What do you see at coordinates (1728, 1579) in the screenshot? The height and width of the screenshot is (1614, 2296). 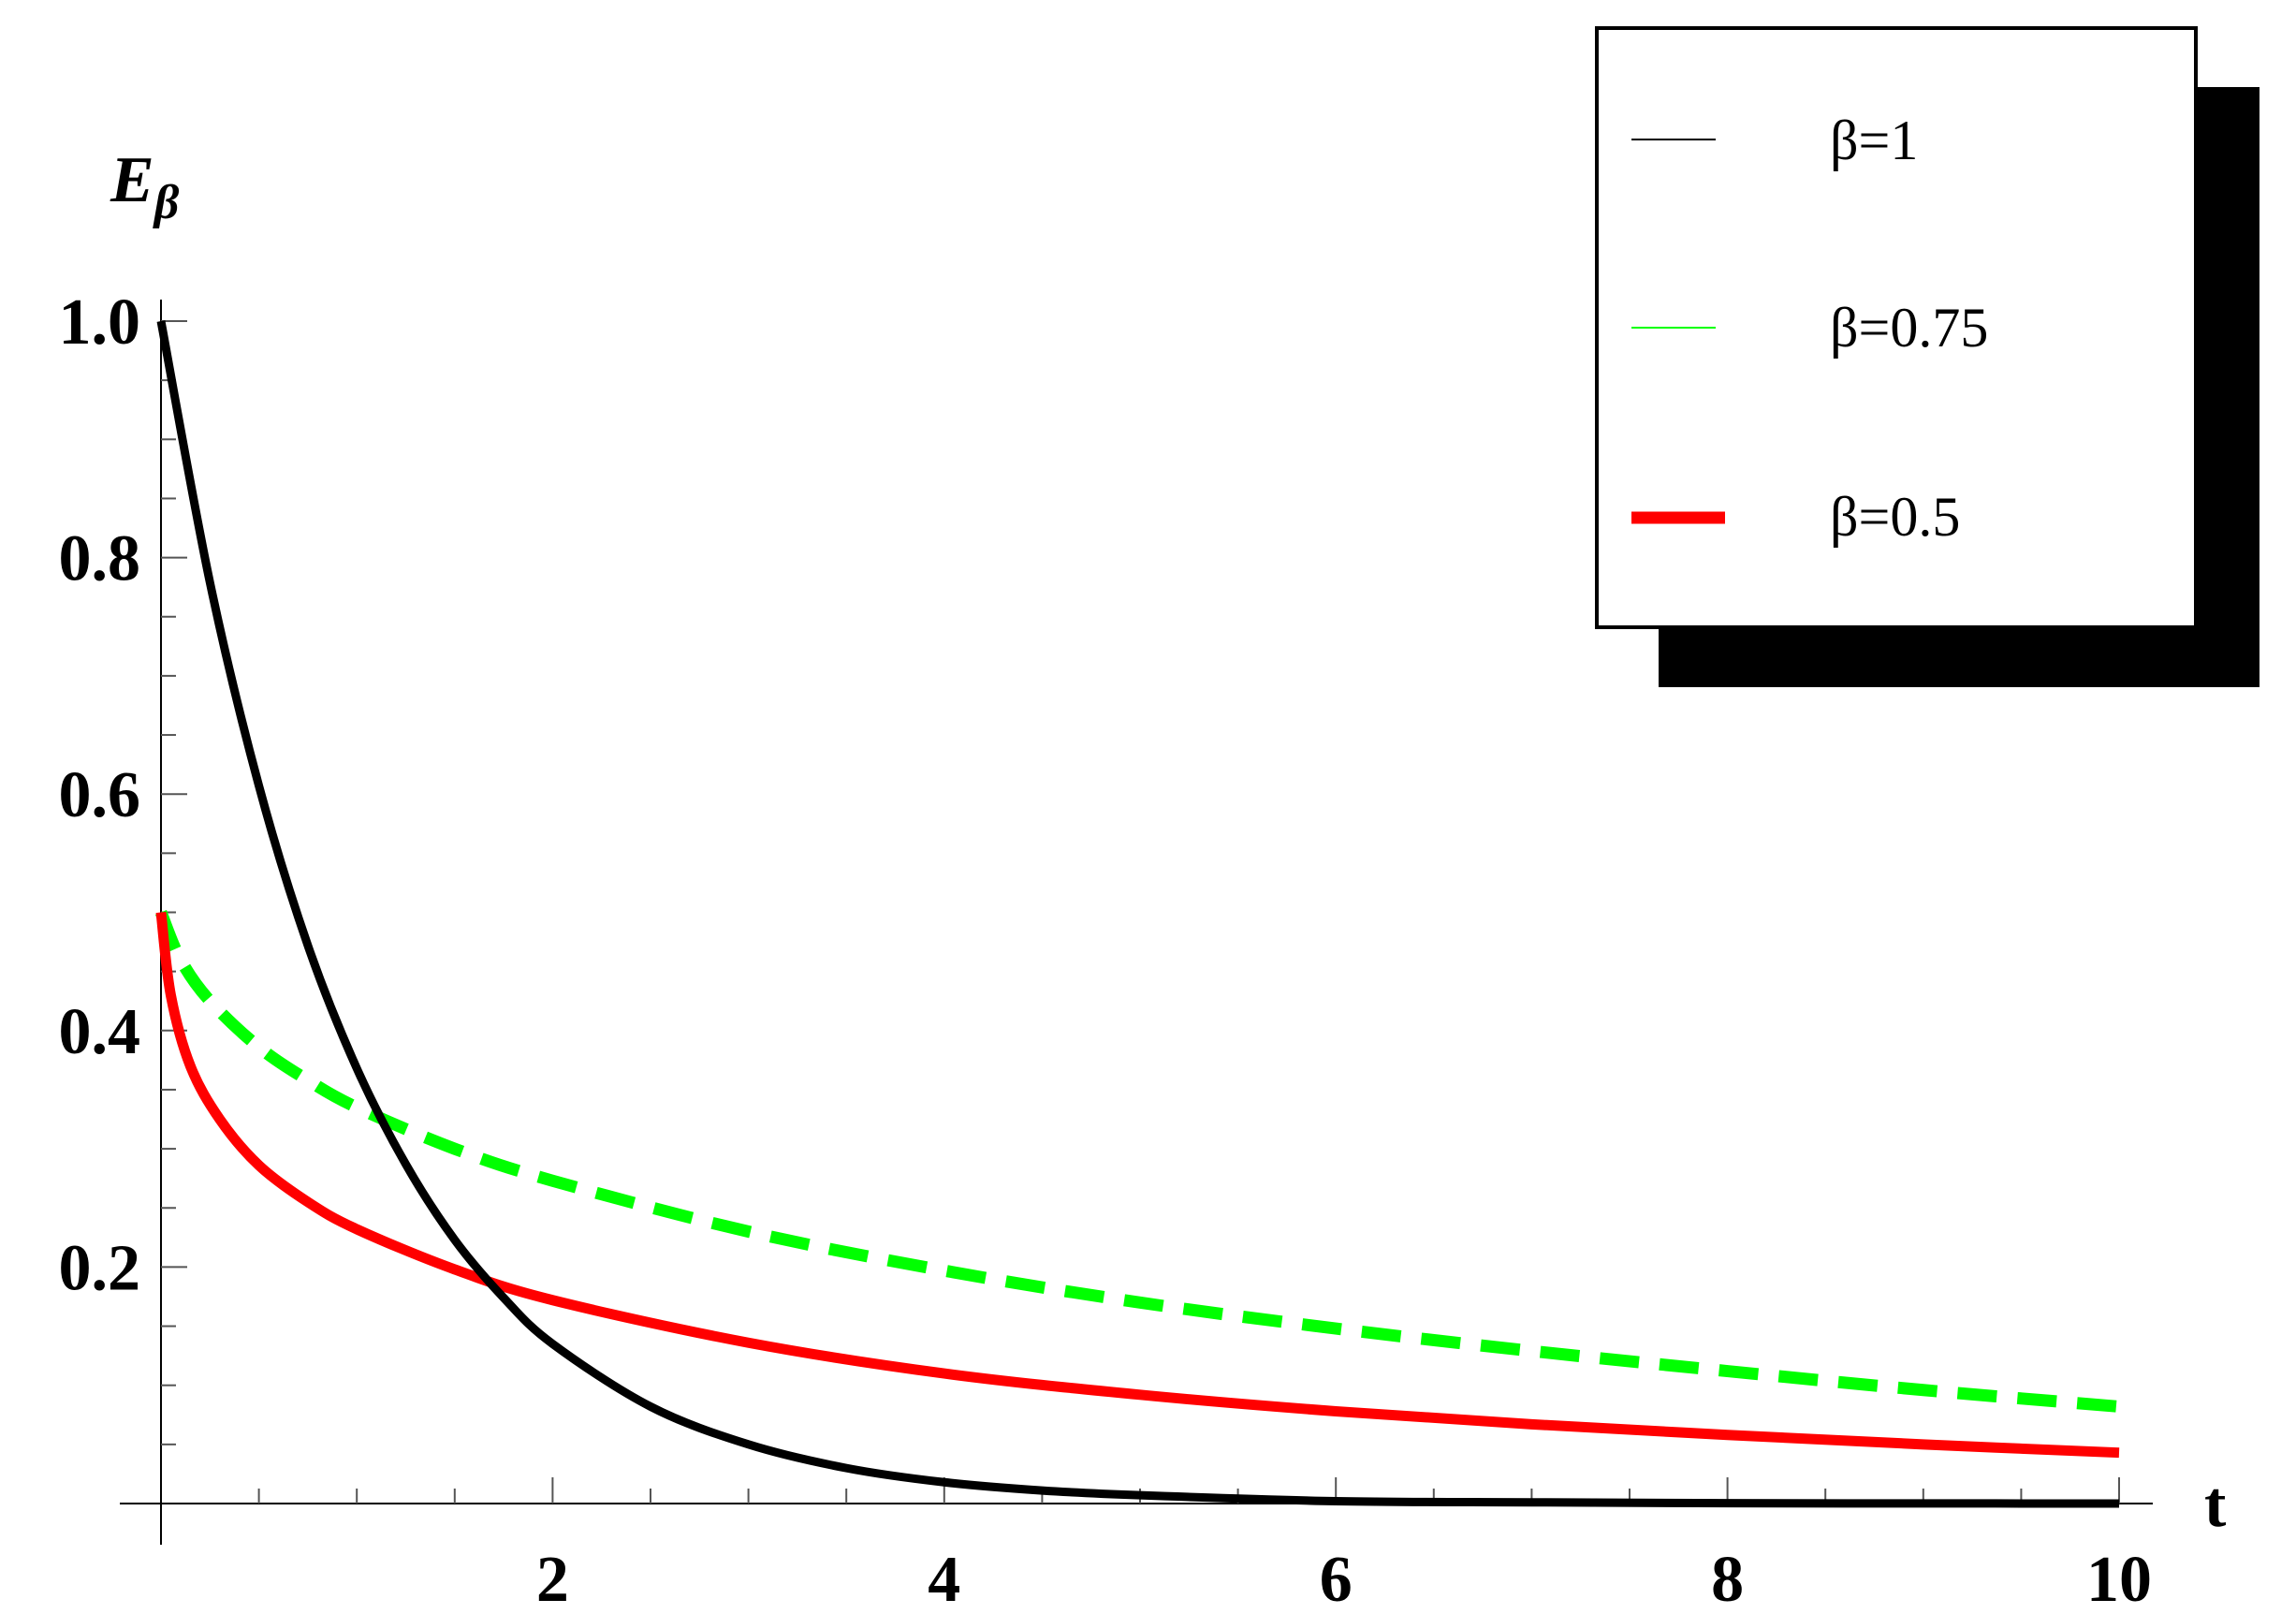 I see `x-tick-label: 8` at bounding box center [1728, 1579].